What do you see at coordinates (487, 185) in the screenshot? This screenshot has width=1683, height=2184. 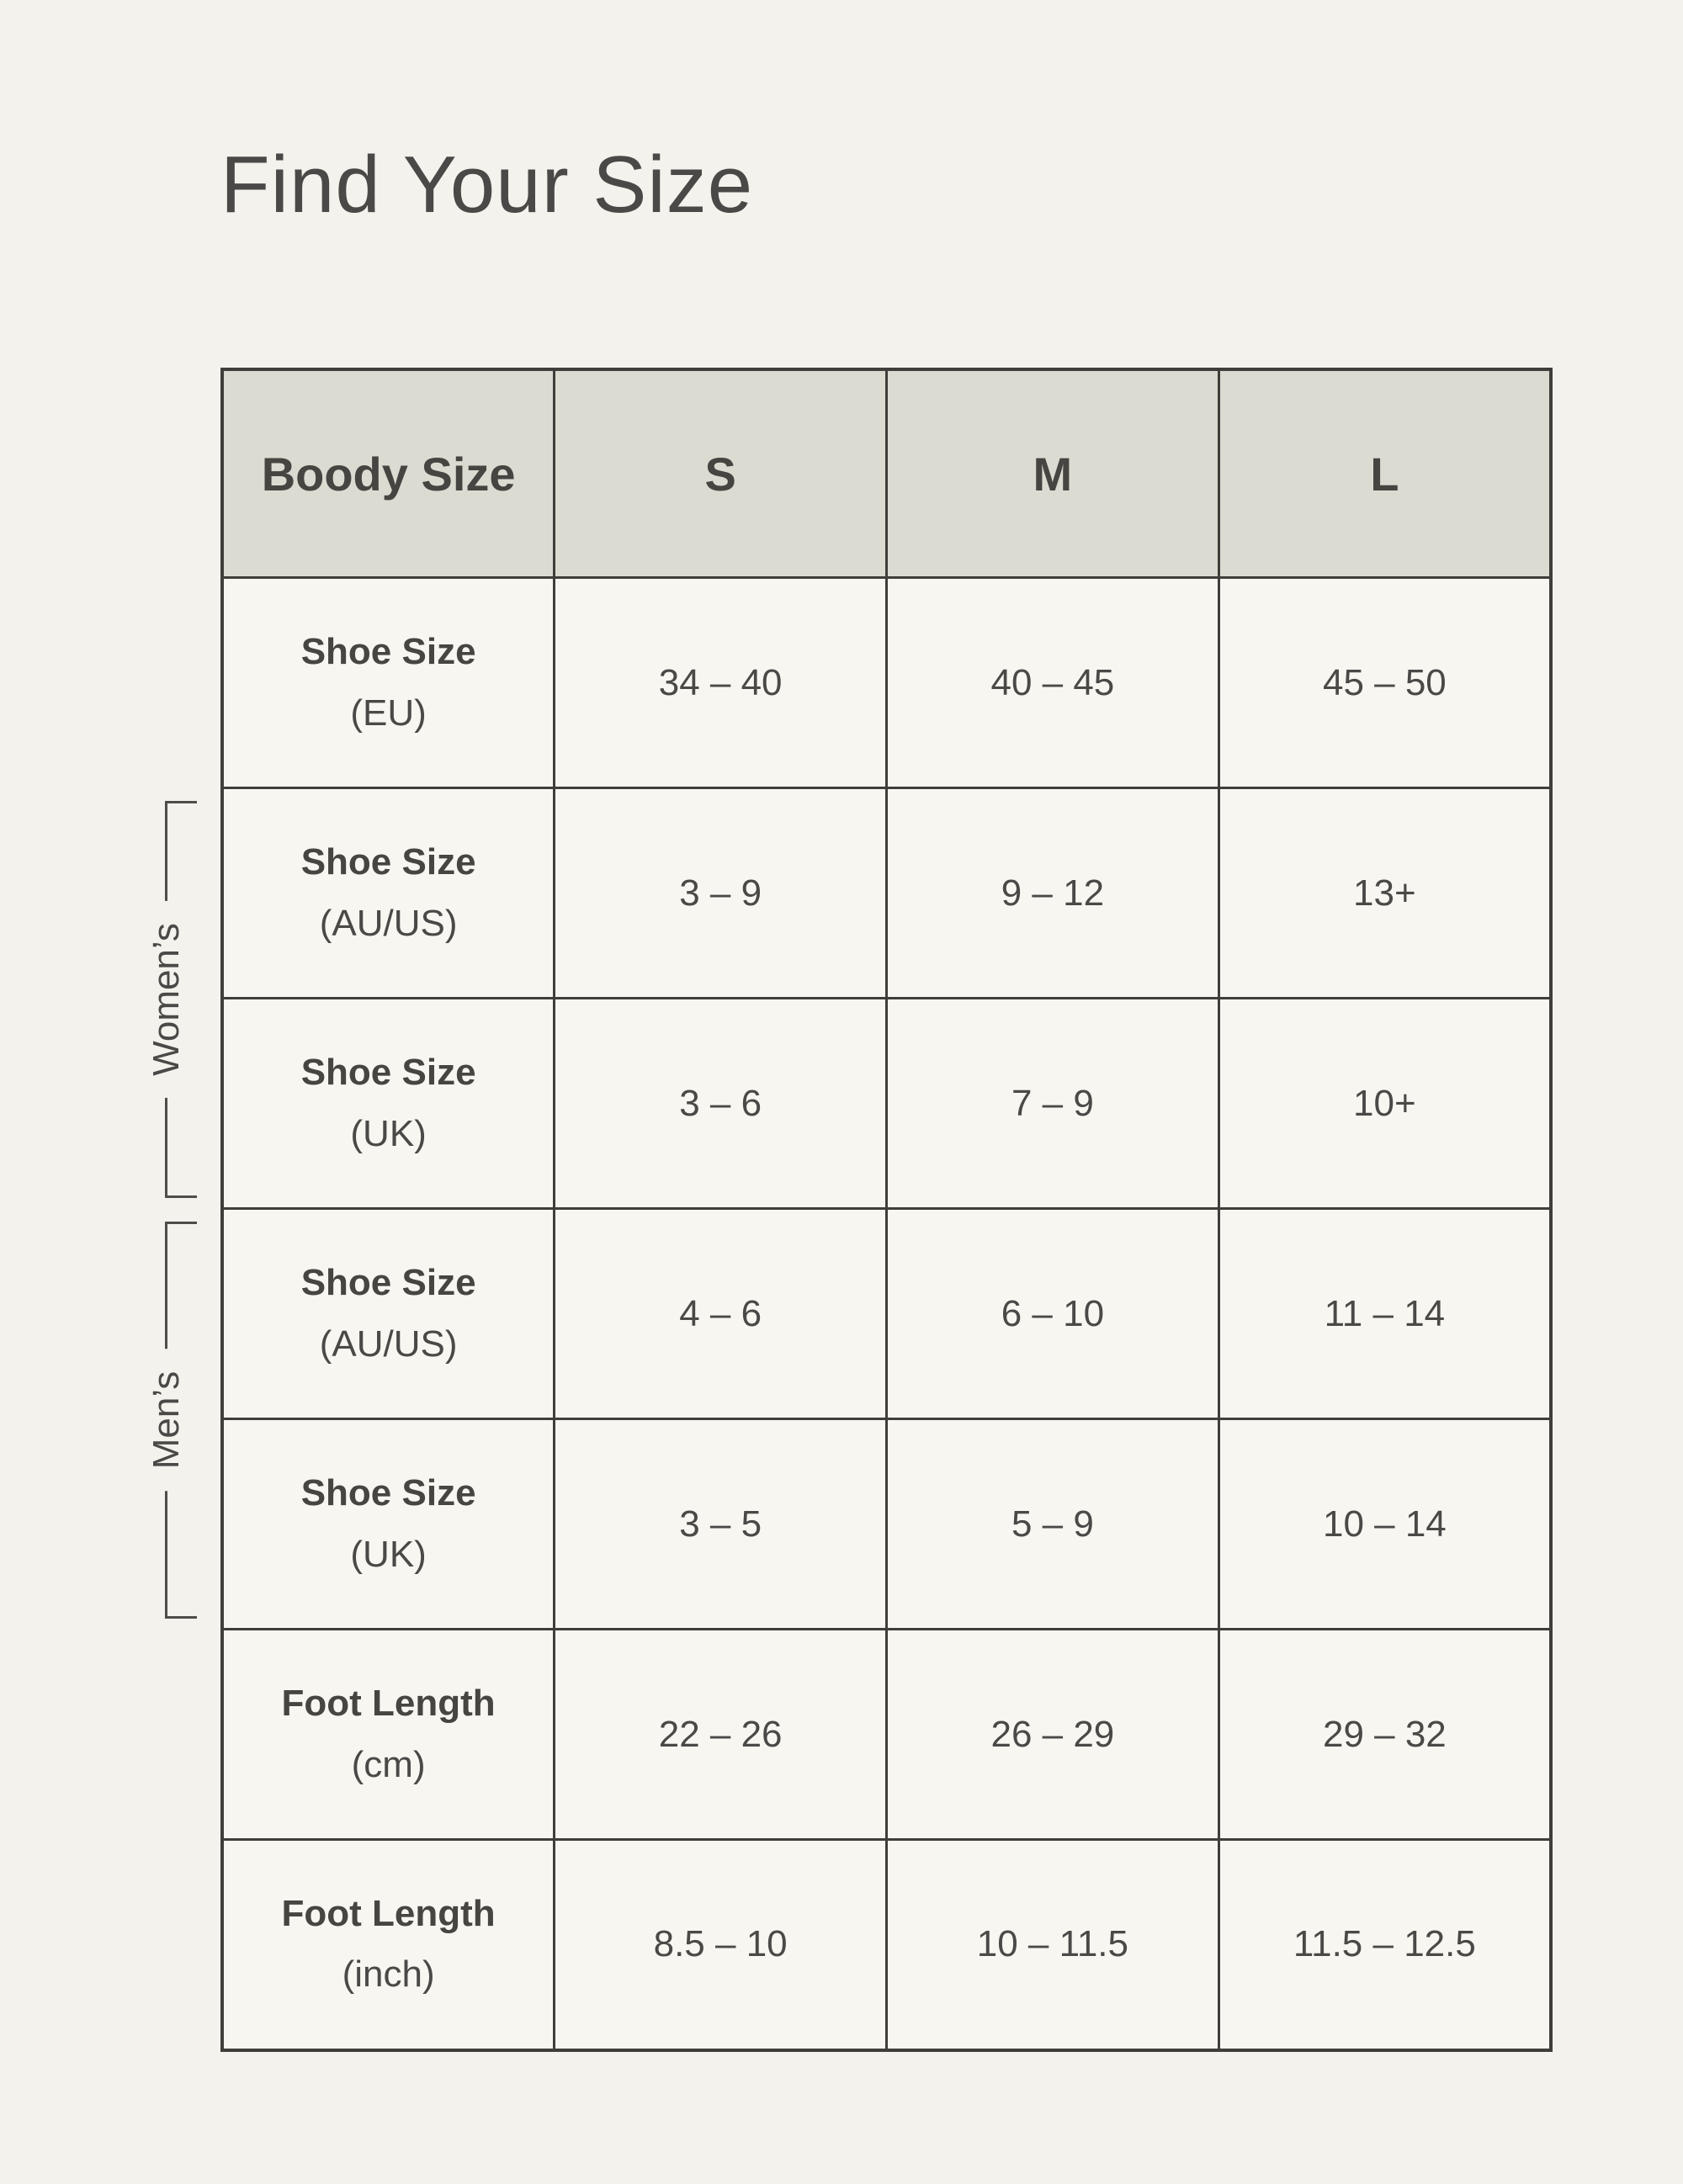 I see `page-title: Find Your Size` at bounding box center [487, 185].